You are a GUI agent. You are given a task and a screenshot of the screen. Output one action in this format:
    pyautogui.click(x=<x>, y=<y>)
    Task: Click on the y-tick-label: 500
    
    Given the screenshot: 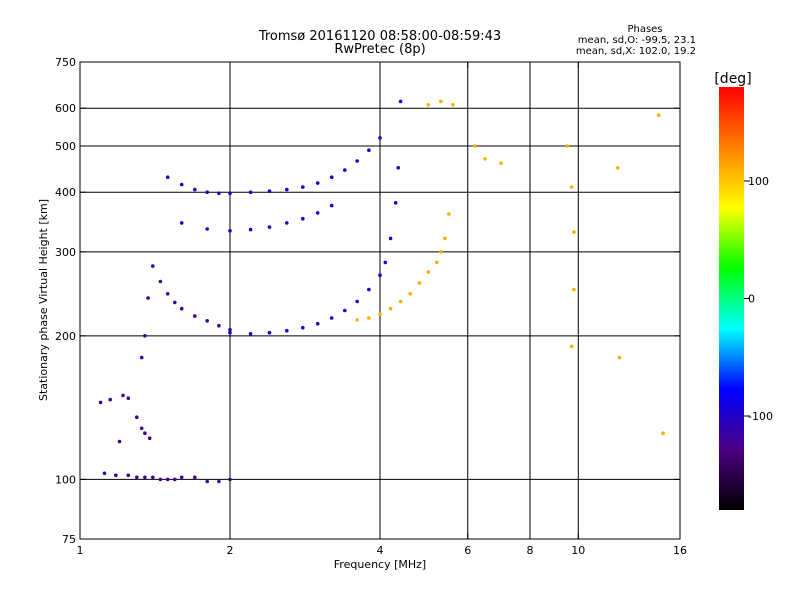 What is the action you would take?
    pyautogui.click(x=65, y=146)
    